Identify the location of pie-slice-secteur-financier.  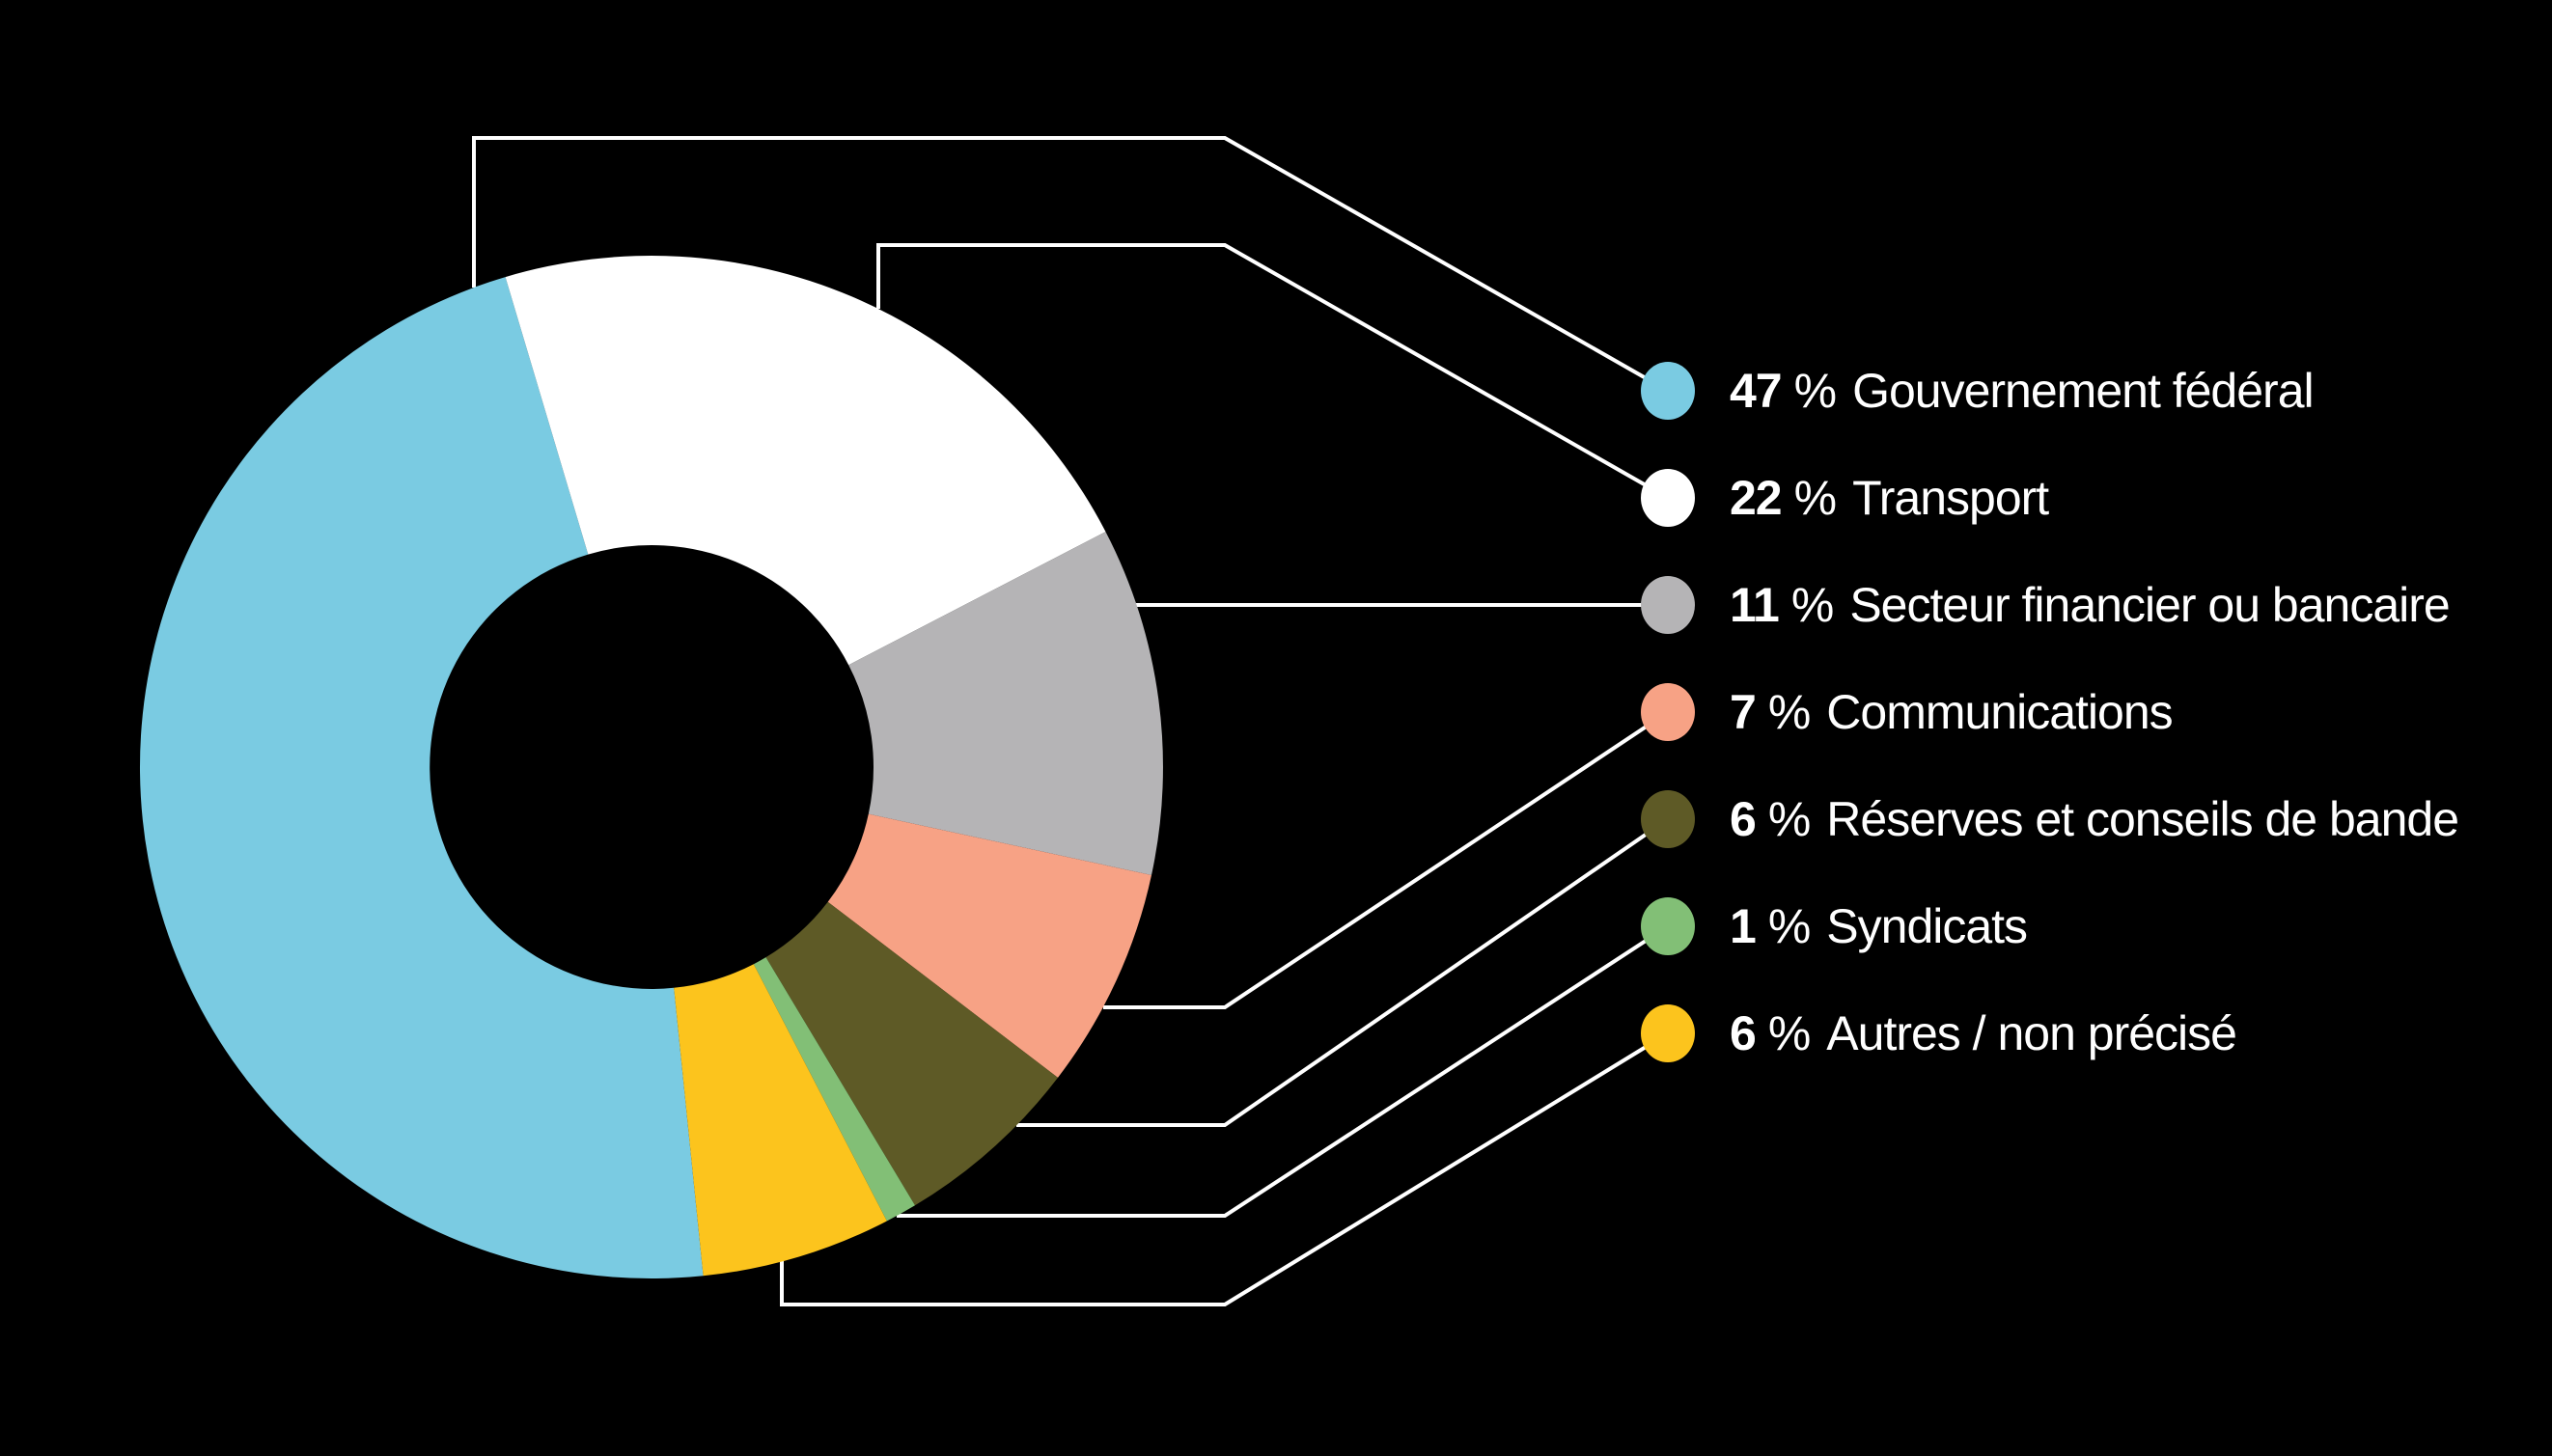
(1006, 703).